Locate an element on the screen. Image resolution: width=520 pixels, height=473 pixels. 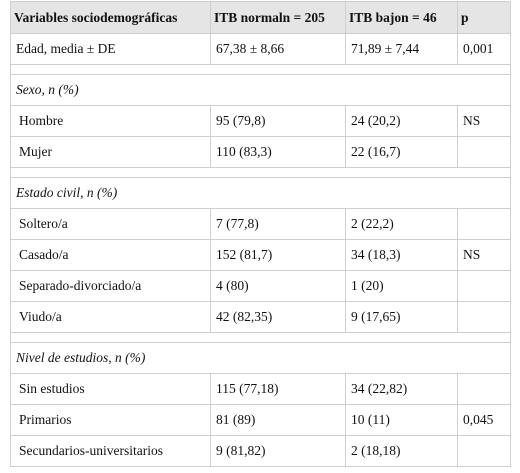
row-label: Edad, media ± DE is located at coordinates (110, 49).